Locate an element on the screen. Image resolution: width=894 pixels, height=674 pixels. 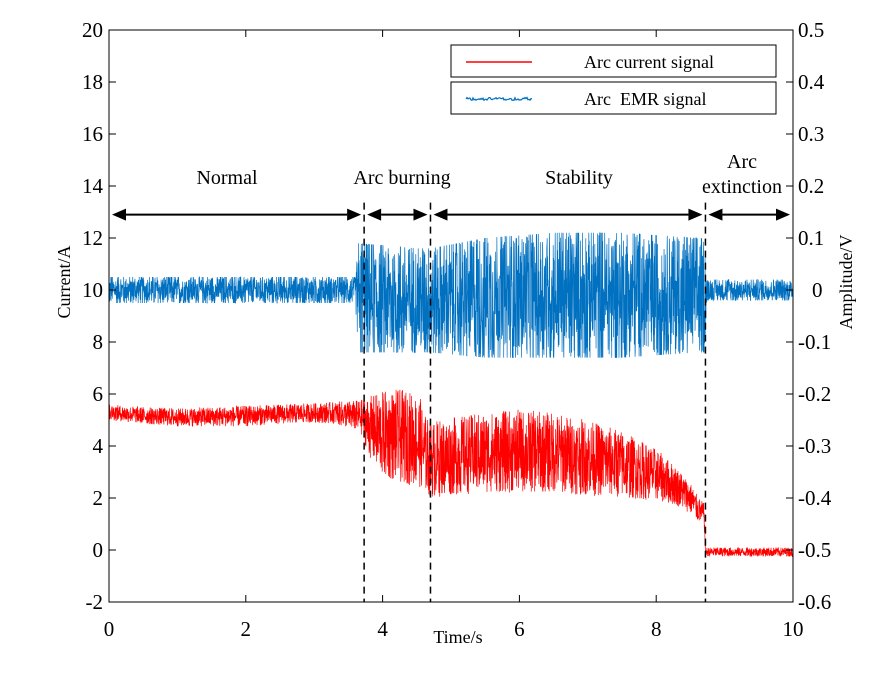
x-tick-label: 10 is located at coordinates (793, 629).